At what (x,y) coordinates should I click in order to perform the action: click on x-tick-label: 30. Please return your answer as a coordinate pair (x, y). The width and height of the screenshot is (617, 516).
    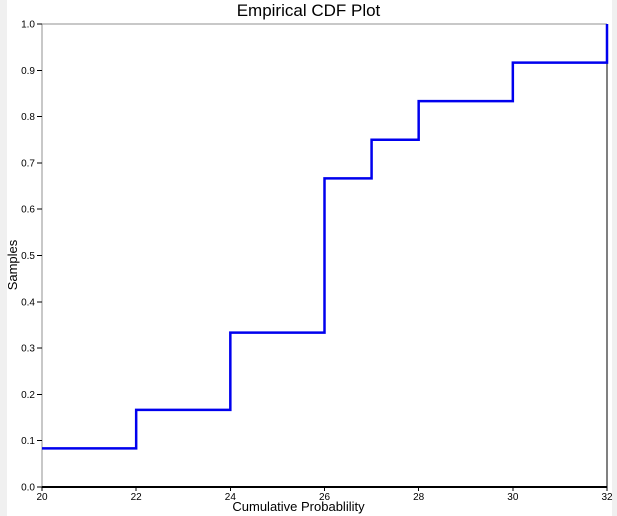
    Looking at the image, I should click on (513, 497).